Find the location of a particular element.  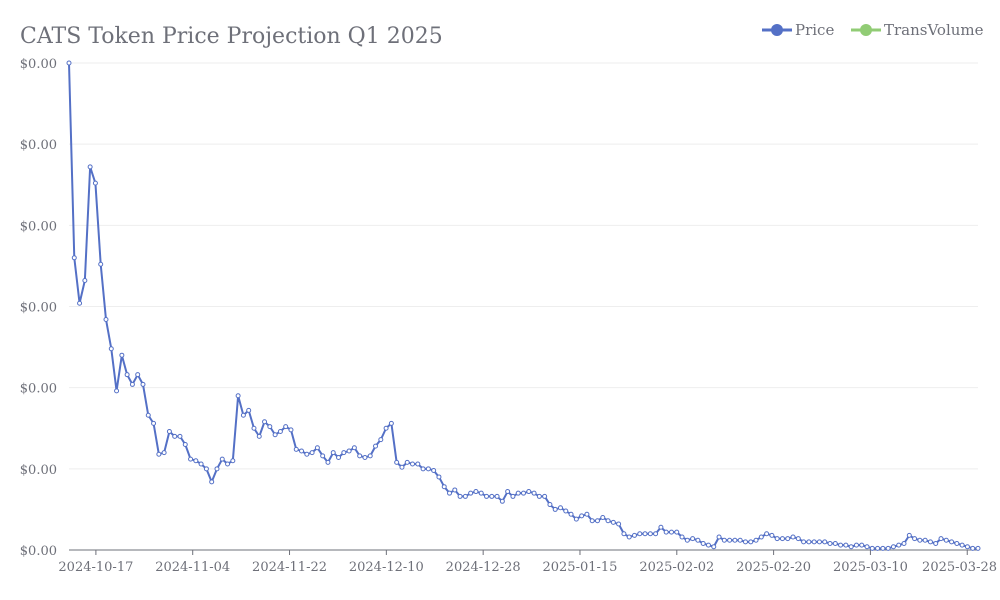

legend-item-price: Price is located at coordinates (798, 30).